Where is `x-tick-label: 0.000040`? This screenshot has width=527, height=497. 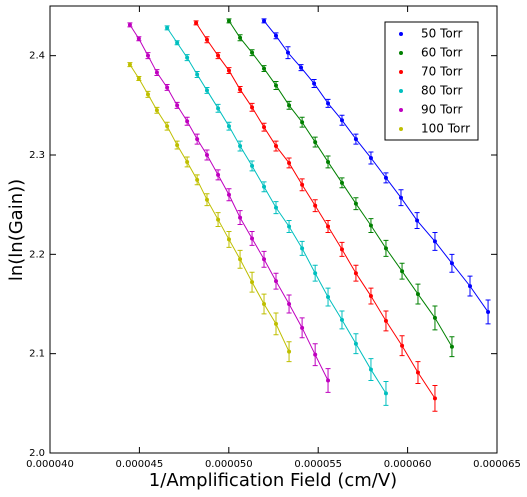 x-tick-label: 0.000040 is located at coordinates (50, 464).